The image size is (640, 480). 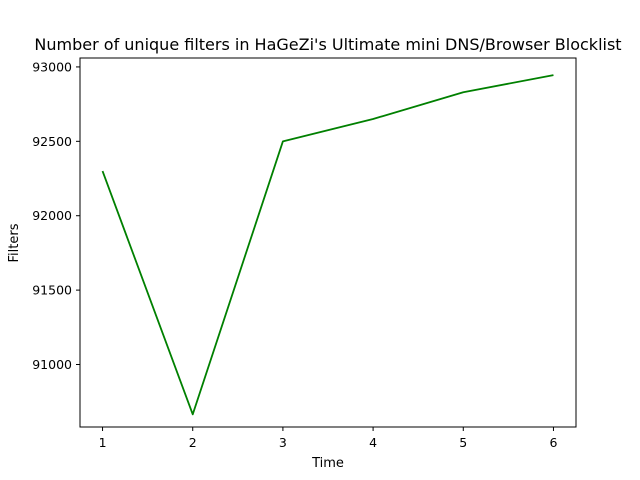 What do you see at coordinates (52, 364) in the screenshot?
I see `y-tick-label: 91000` at bounding box center [52, 364].